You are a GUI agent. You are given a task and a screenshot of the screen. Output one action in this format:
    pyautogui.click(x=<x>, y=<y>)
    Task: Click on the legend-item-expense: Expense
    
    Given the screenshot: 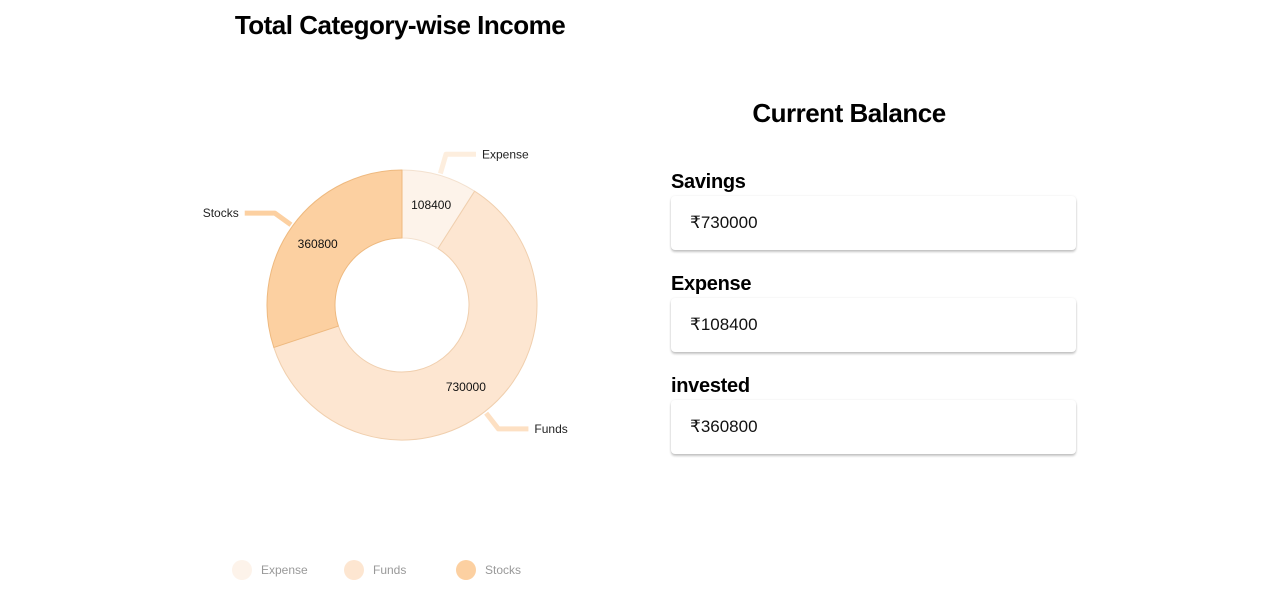 What is the action you would take?
    pyautogui.click(x=288, y=570)
    